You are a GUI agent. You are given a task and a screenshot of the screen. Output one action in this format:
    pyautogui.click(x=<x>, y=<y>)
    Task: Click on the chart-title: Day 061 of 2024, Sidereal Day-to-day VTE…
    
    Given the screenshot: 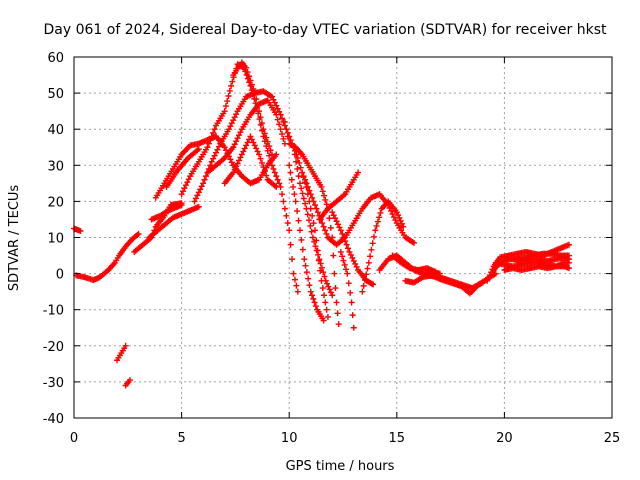 What is the action you would take?
    pyautogui.click(x=325, y=30)
    